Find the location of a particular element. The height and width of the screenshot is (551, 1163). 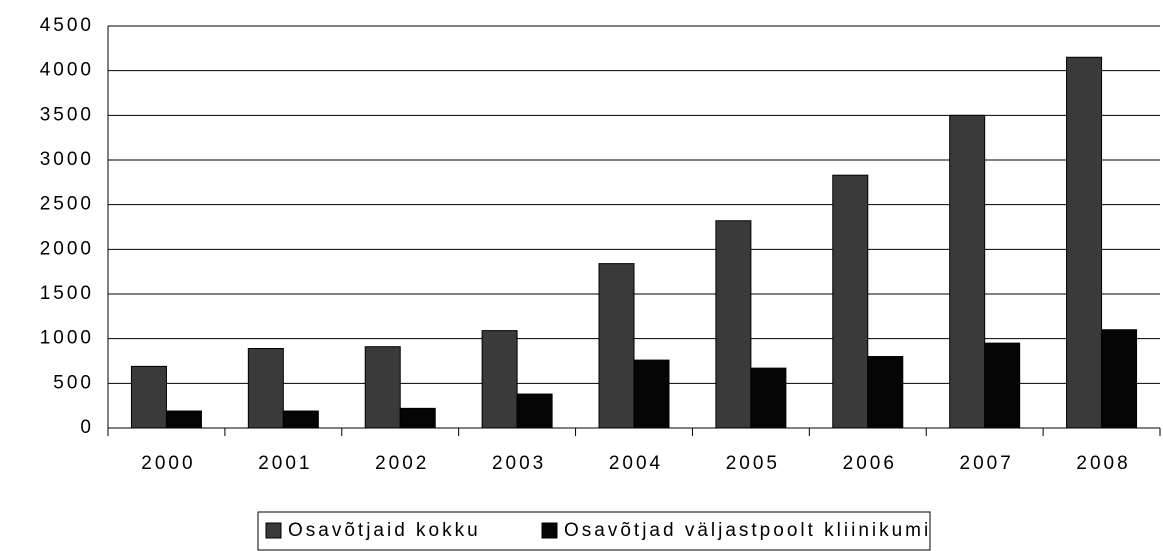

x-tick-label: 2000 is located at coordinates (168, 463).